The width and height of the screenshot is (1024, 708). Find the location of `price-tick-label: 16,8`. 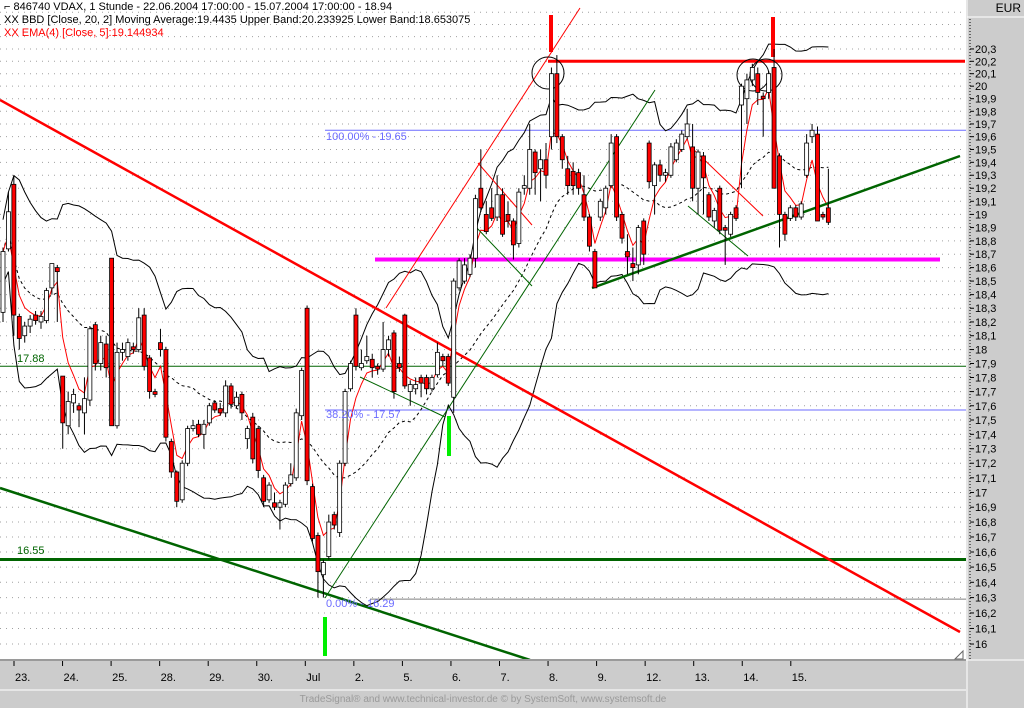

price-tick-label: 16,8 is located at coordinates (985, 523).